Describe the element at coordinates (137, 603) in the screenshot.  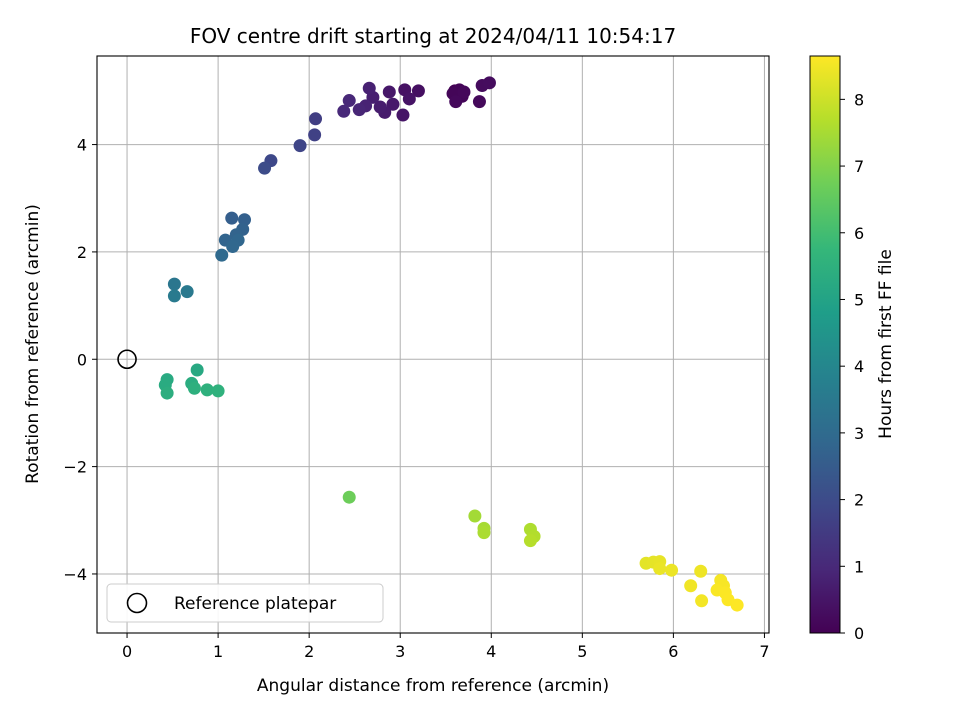
I see `legend-marker` at that location.